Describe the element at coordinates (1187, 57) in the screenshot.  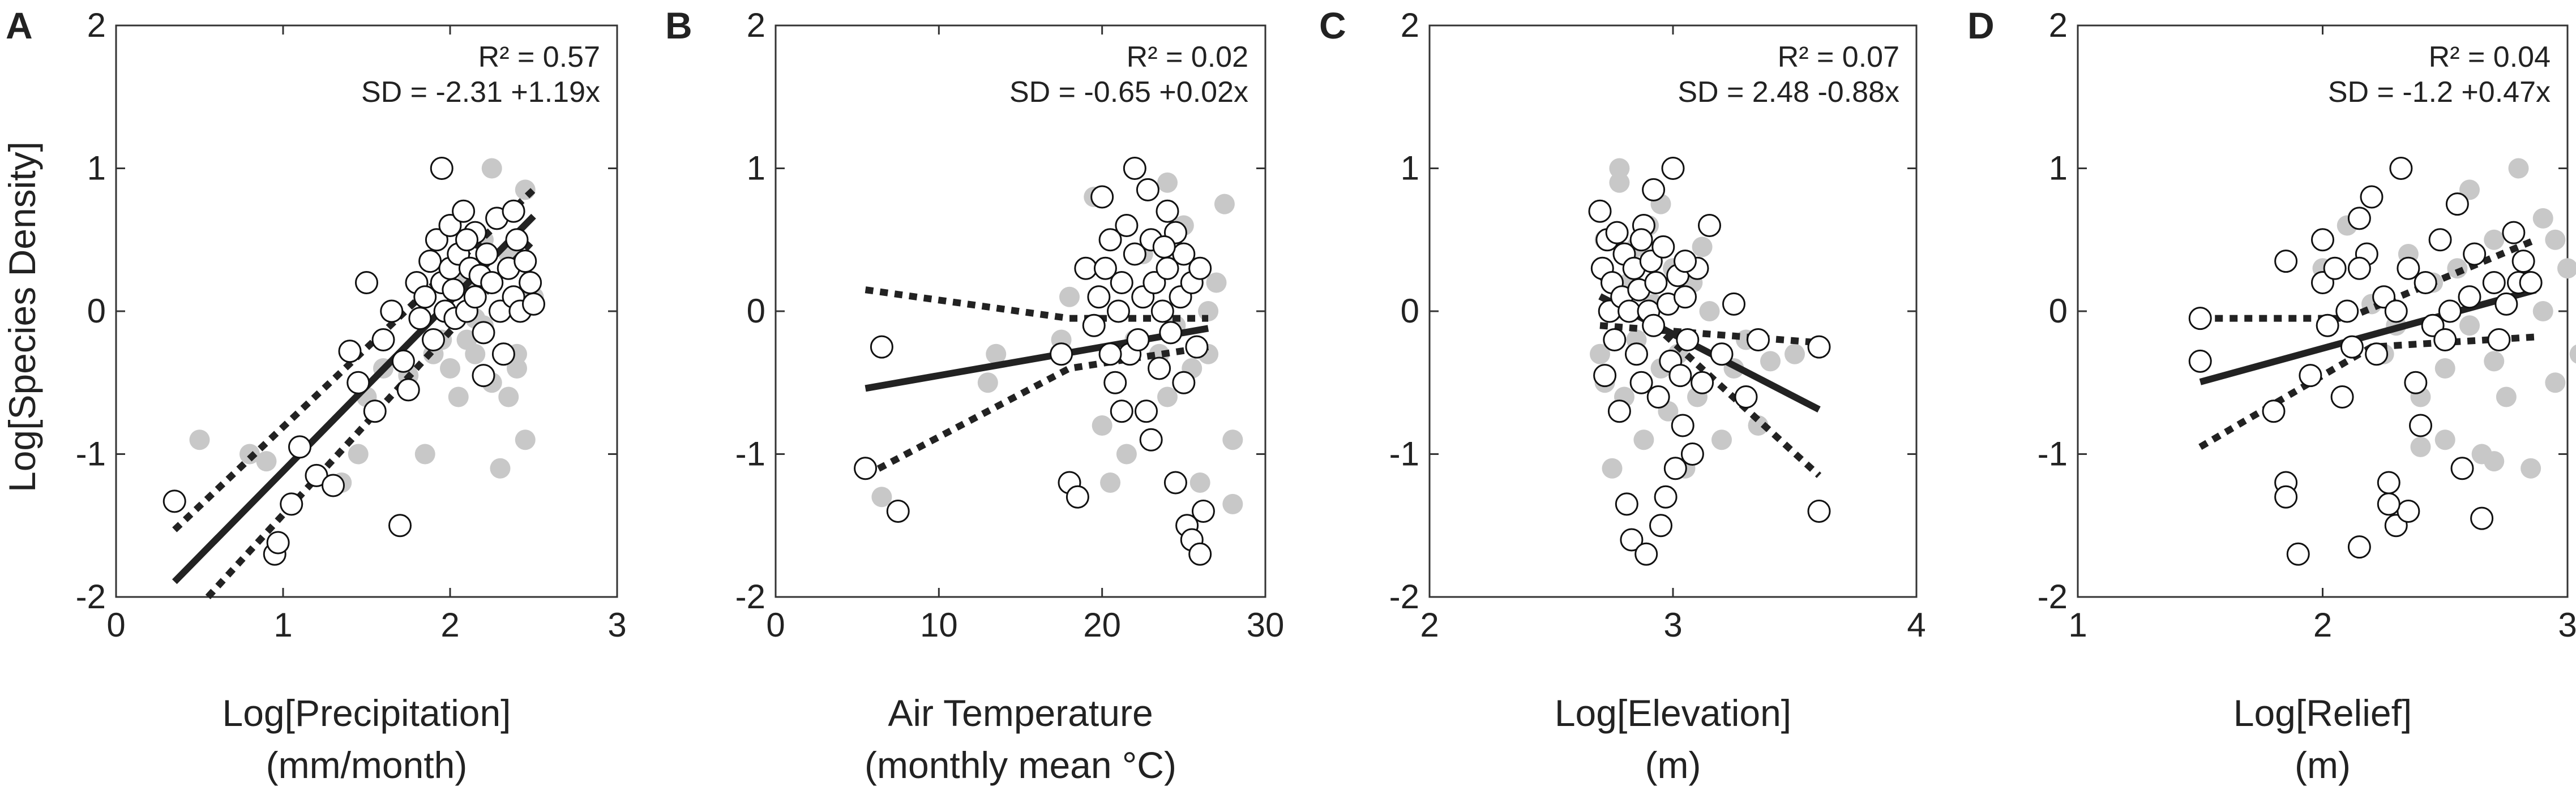
I see `r2-annotation-b: R² = 0.02` at that location.